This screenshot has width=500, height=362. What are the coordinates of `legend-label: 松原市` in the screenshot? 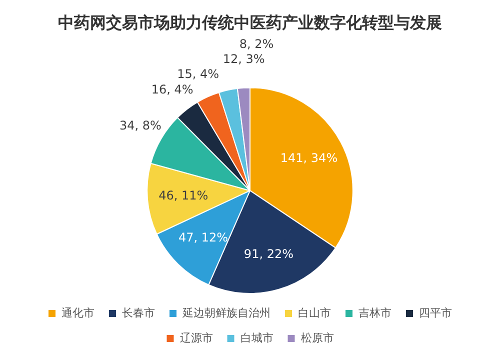 It's located at (317, 337).